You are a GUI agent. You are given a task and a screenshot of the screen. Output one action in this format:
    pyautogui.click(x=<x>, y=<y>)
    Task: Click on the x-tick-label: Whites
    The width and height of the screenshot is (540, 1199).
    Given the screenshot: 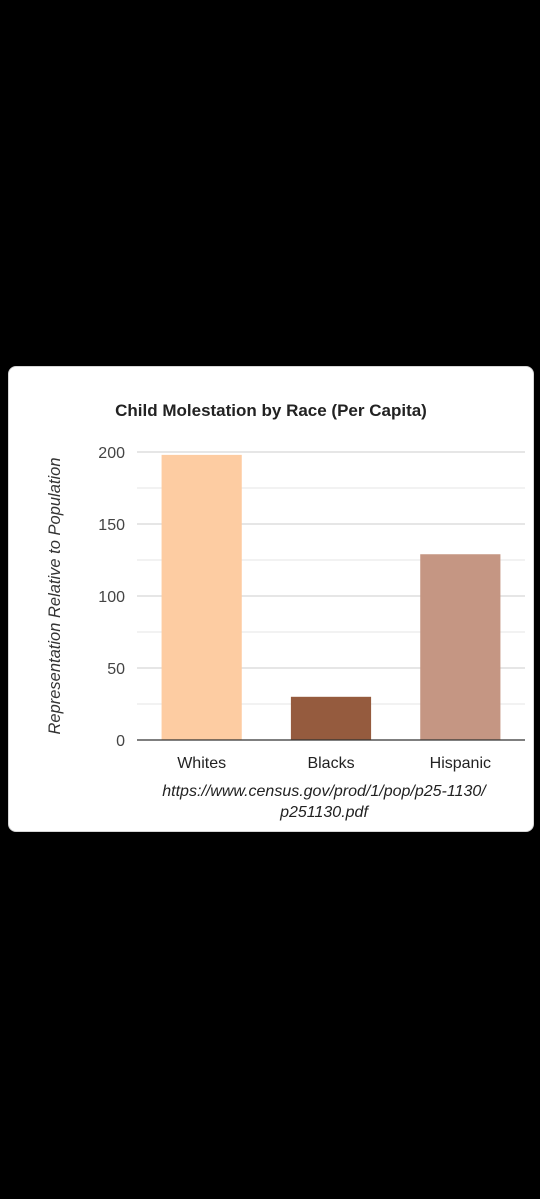 What is the action you would take?
    pyautogui.click(x=201, y=763)
    